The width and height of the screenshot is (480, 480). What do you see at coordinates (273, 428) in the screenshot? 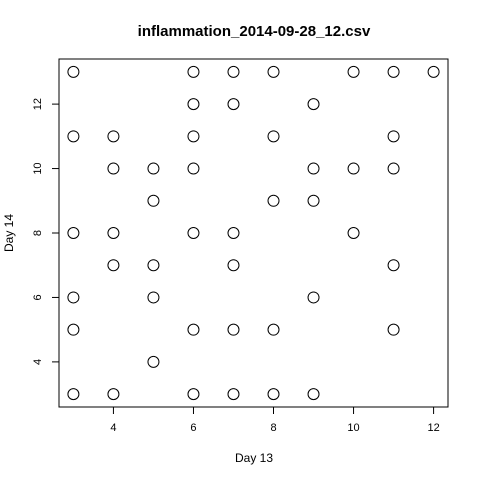
I see `x-tick-label: 8` at bounding box center [273, 428].